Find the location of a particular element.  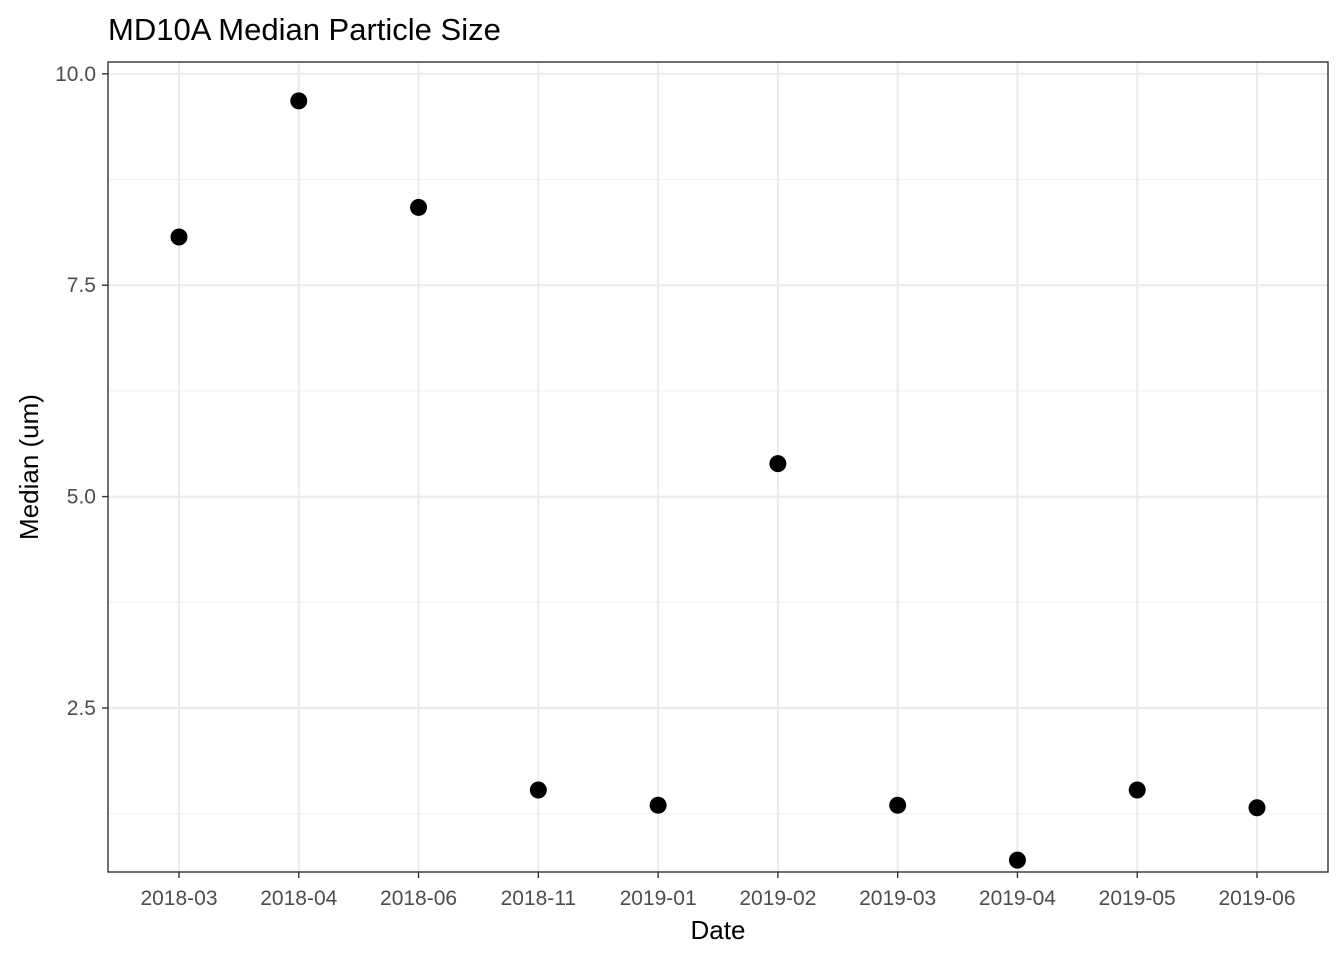

x-axis-title: Date is located at coordinates (718, 930).